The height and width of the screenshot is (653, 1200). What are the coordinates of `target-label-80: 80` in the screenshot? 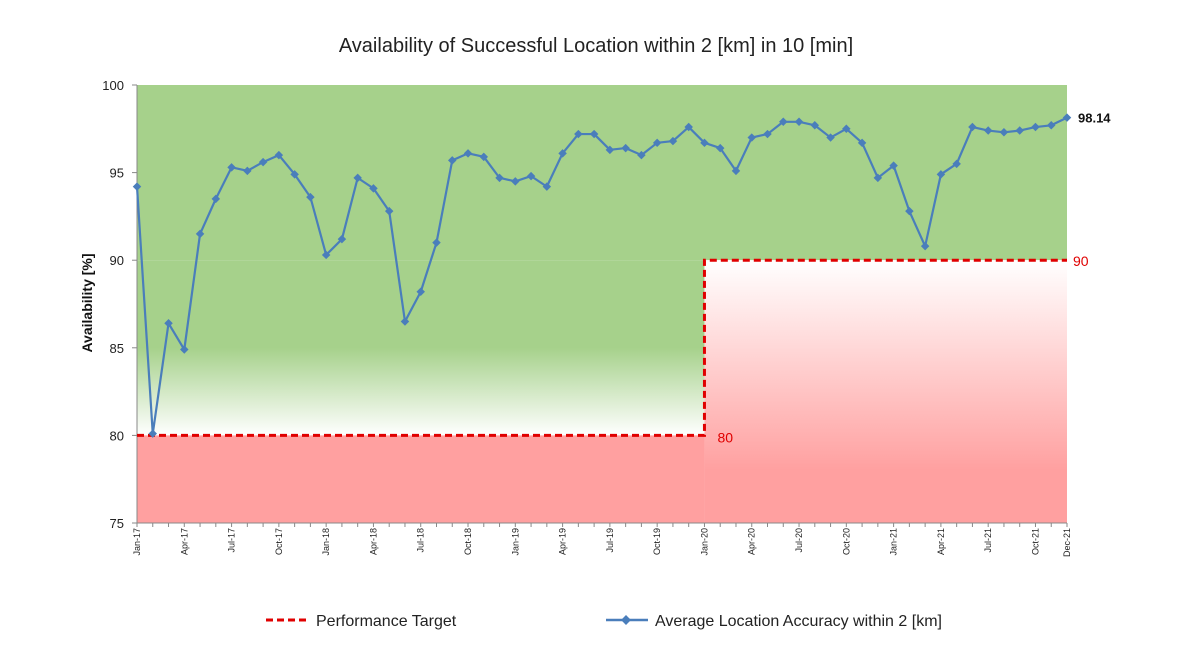 It's located at (725, 437).